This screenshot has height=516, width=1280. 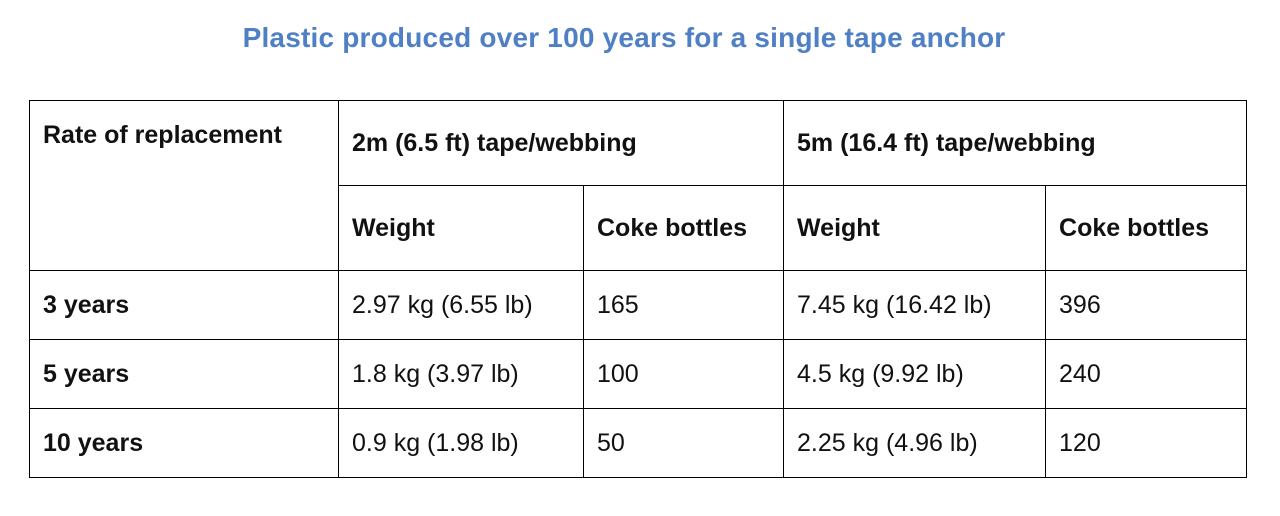 What do you see at coordinates (1146, 443) in the screenshot?
I see `bottles-cell-5m: 120` at bounding box center [1146, 443].